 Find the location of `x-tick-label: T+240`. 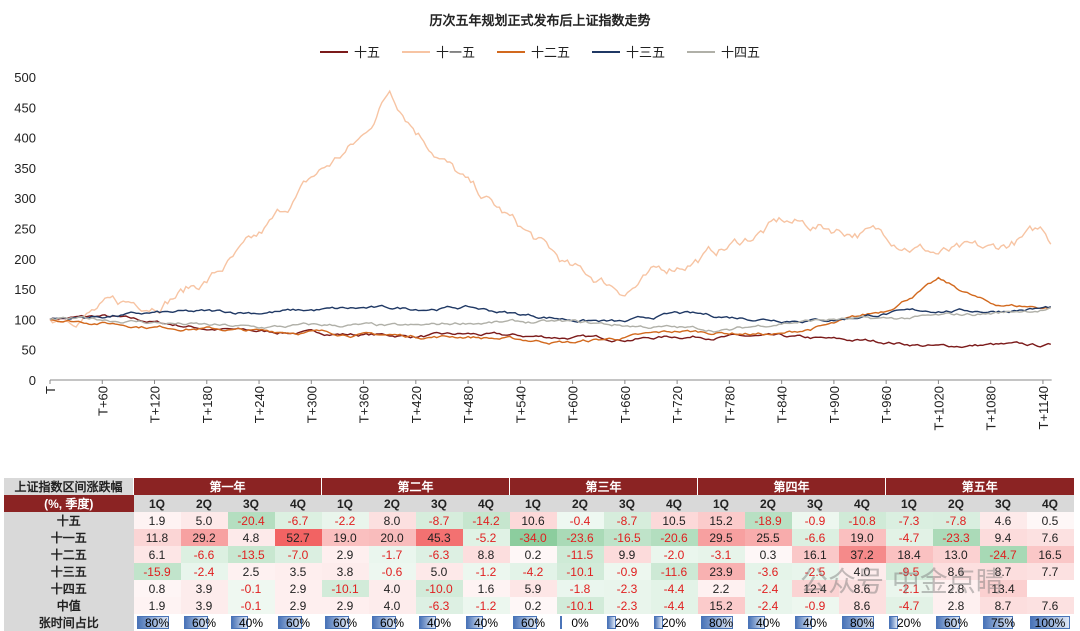

x-tick-label: T+240 is located at coordinates (259, 404).